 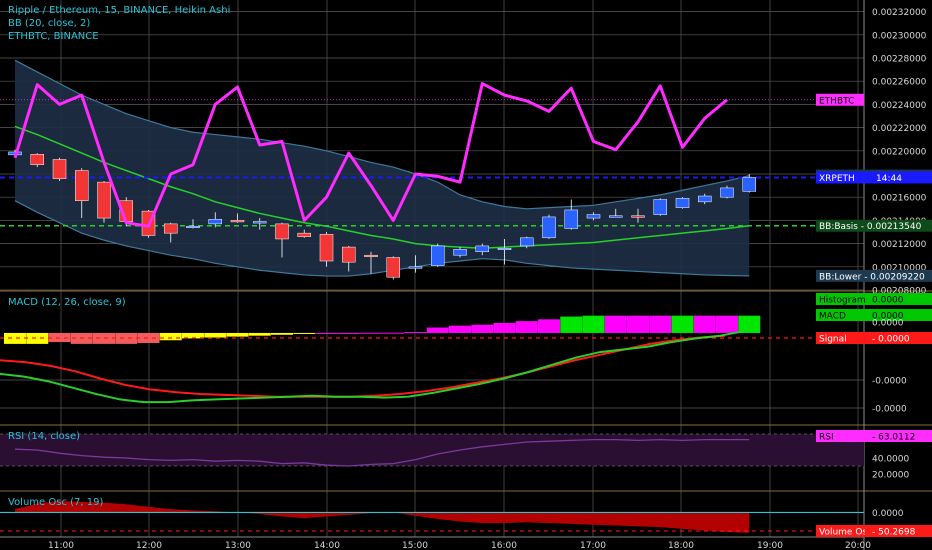 I want to click on rsi-tag: RSI, so click(x=841, y=436).